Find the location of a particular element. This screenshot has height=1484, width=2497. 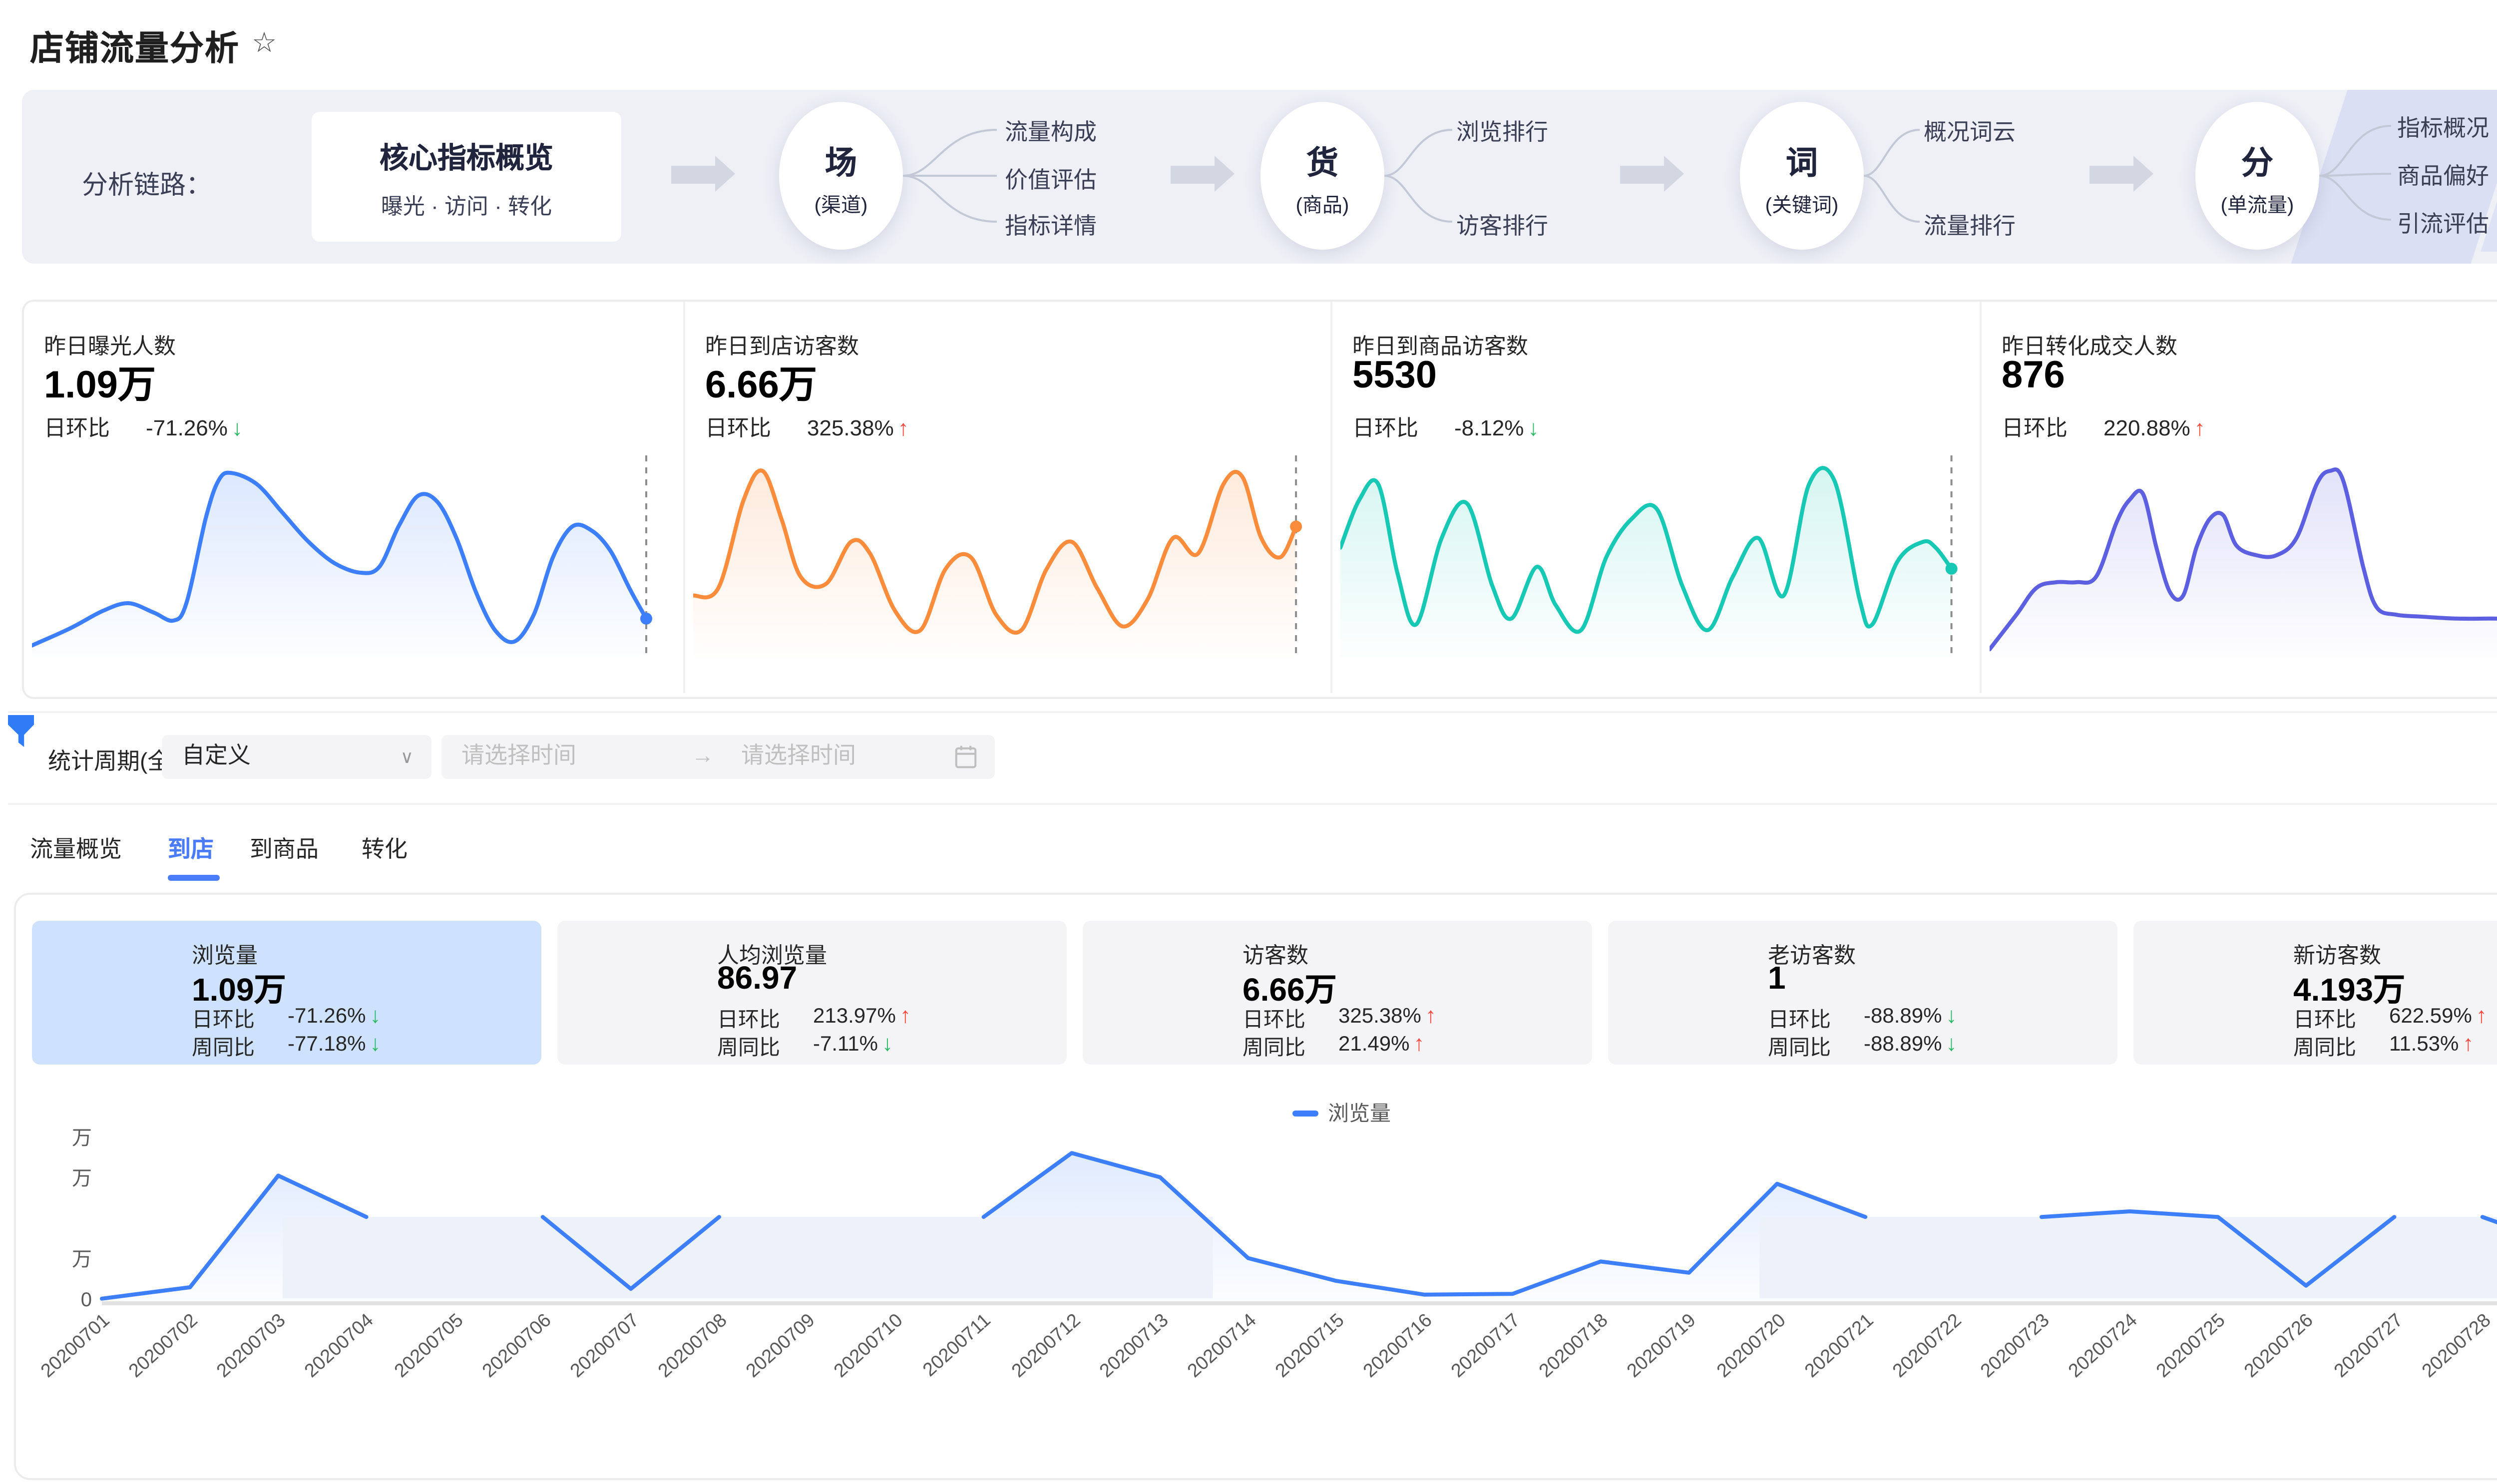

metric-value: 1 is located at coordinates (1777, 980).